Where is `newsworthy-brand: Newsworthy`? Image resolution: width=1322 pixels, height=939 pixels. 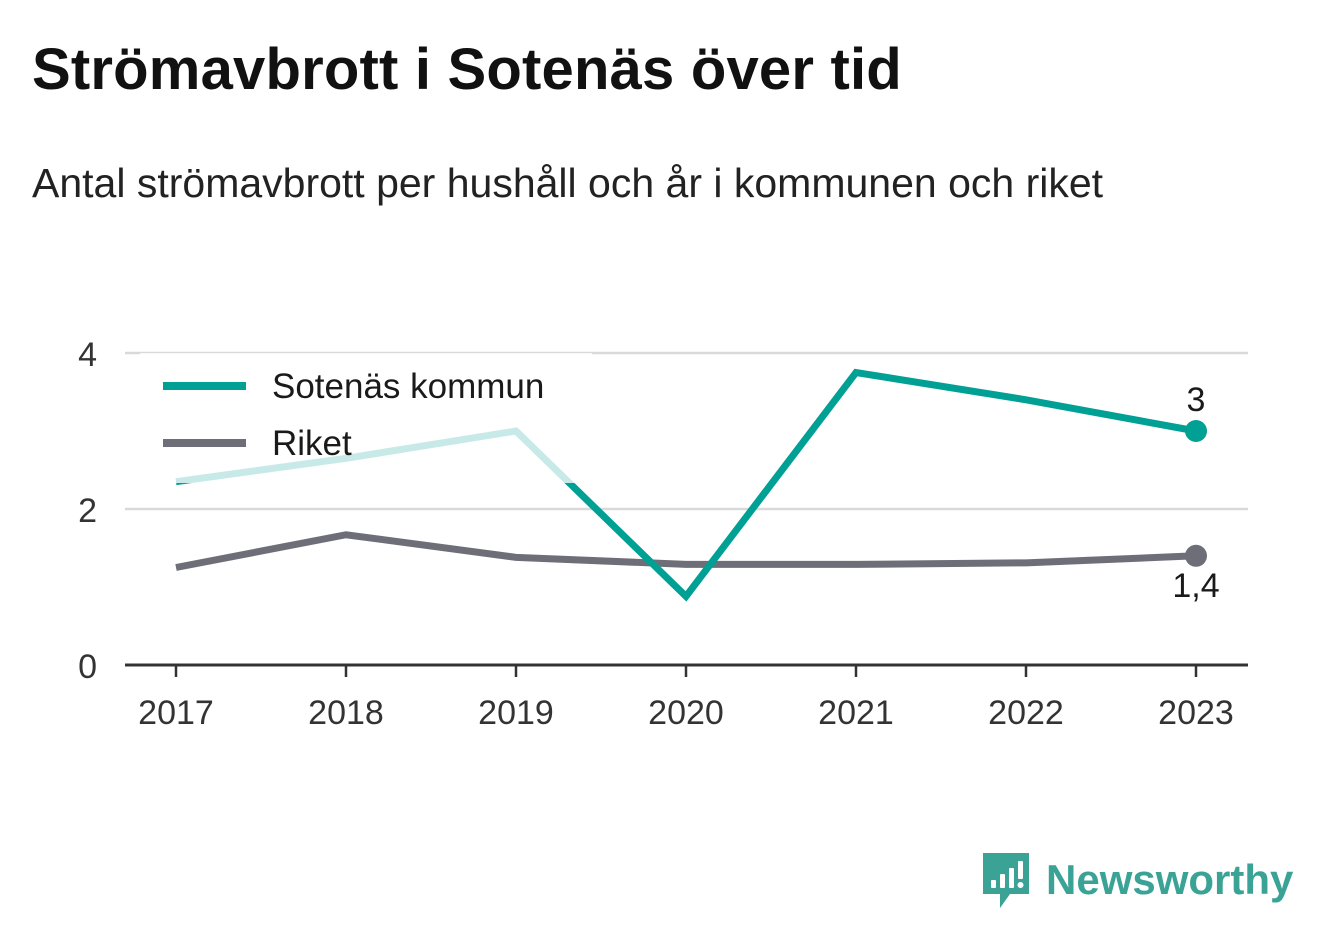 newsworthy-brand: Newsworthy is located at coordinates (1136, 880).